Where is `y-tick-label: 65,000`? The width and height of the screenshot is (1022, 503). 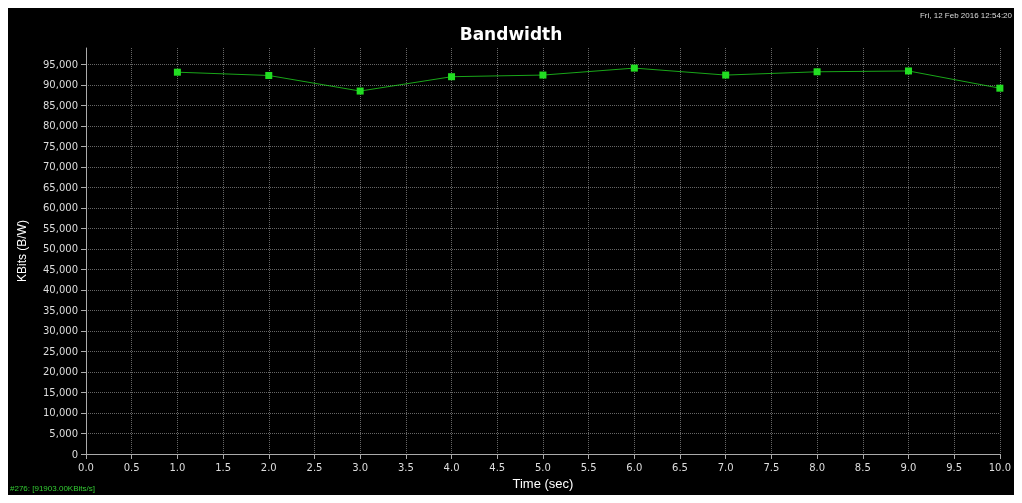 y-tick-label: 65,000 is located at coordinates (60, 187).